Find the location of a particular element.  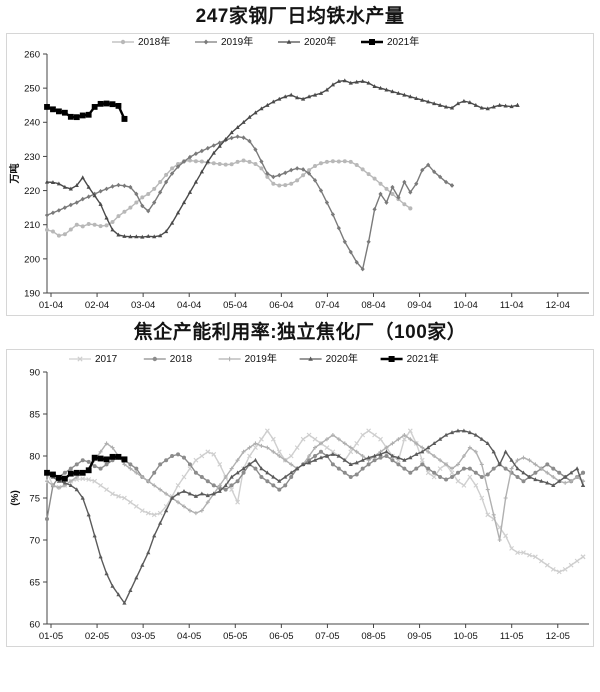

chart-legend: 2018年 2019年 2020年 2021年 is located at coordinates (265, 41).